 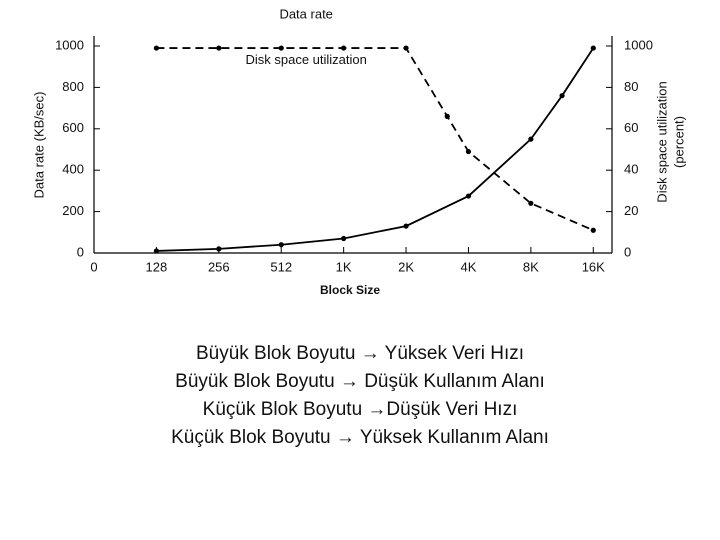 I want to click on note-line: Büyük Blok Boyutu → Yüksek Veri Hızı, so click(x=360, y=353).